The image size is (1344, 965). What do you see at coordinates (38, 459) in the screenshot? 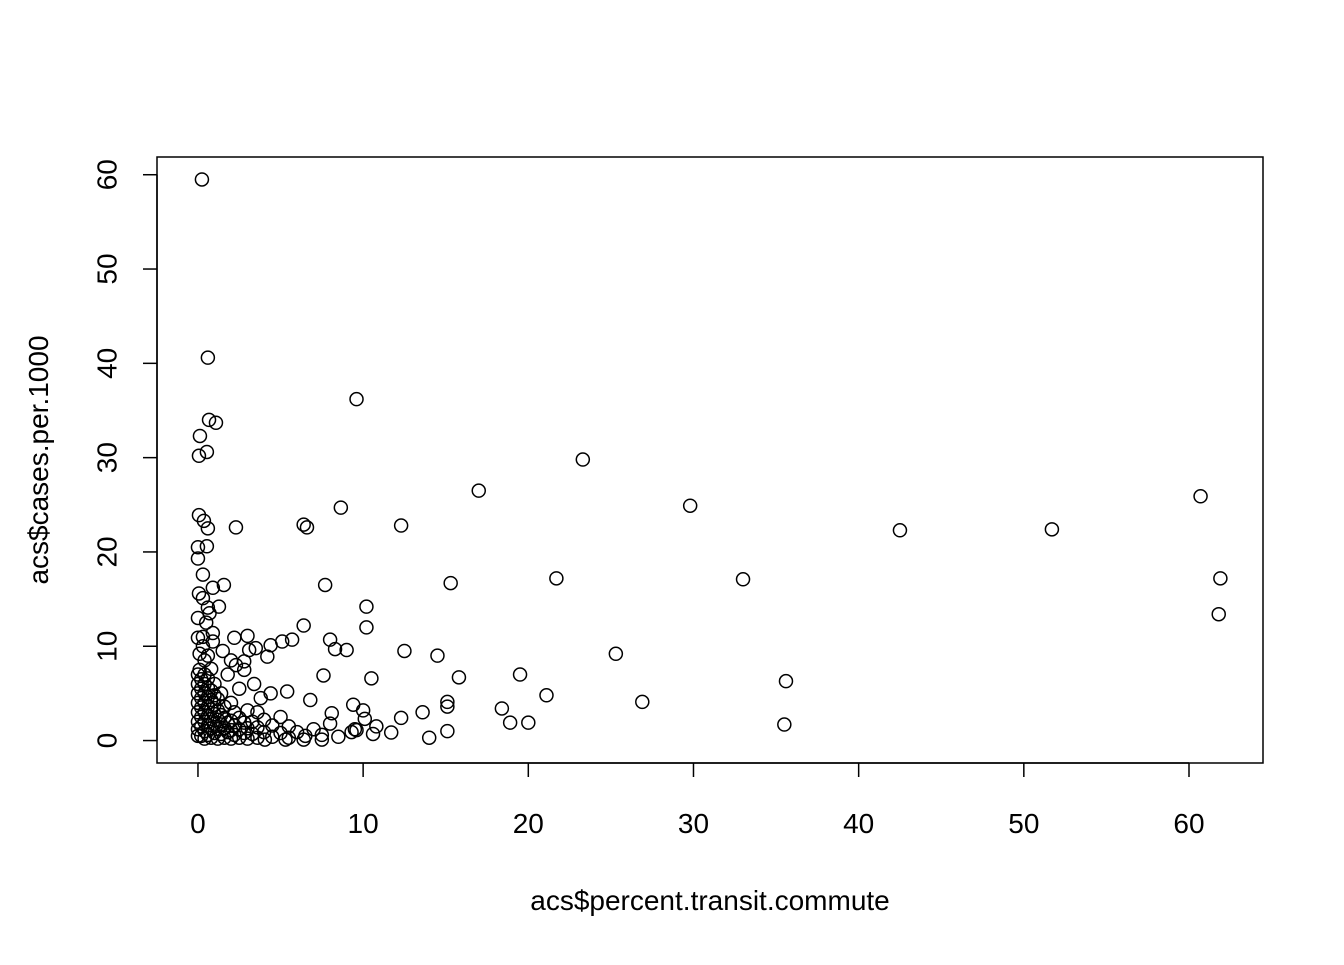
I see `y-axis-label: acs$cases.per.1000` at bounding box center [38, 459].